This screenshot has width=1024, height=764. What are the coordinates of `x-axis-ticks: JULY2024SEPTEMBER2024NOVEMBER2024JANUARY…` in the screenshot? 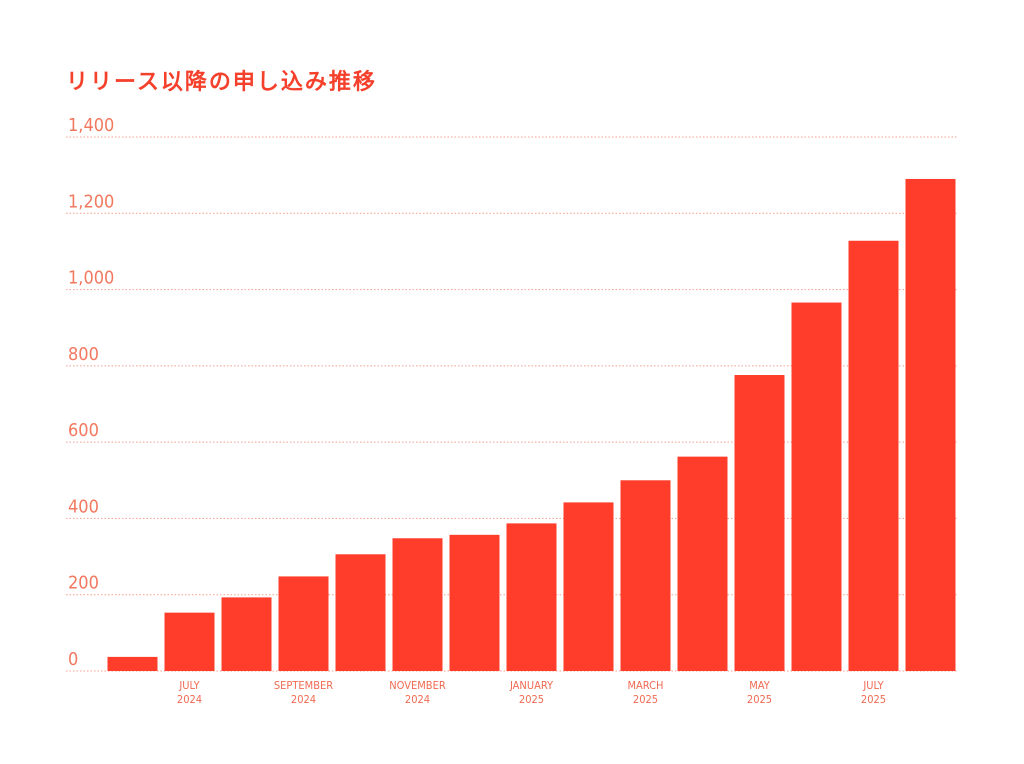 It's located at (531, 692).